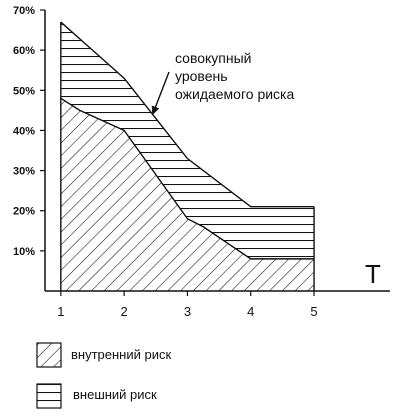 The height and width of the screenshot is (420, 405). What do you see at coordinates (124, 311) in the screenshot?
I see `x-tick-label: 2` at bounding box center [124, 311].